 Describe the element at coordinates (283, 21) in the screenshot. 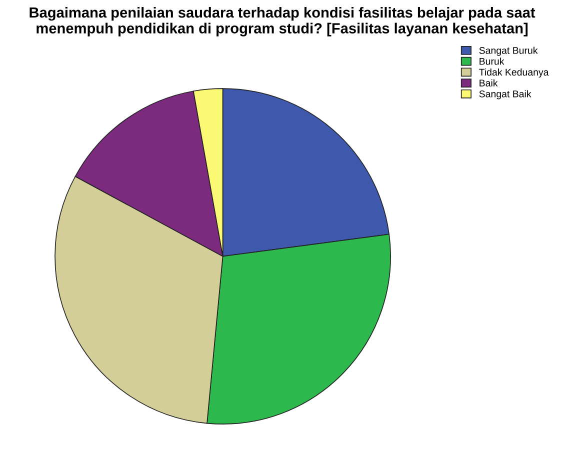

I see `chart-title: Bagaimana penilaian saudara terhadap kondisi fasilitas belajar pada saat menempuh pendidikan di program studi? [Fasilitas layanan kesehatan]` at that location.